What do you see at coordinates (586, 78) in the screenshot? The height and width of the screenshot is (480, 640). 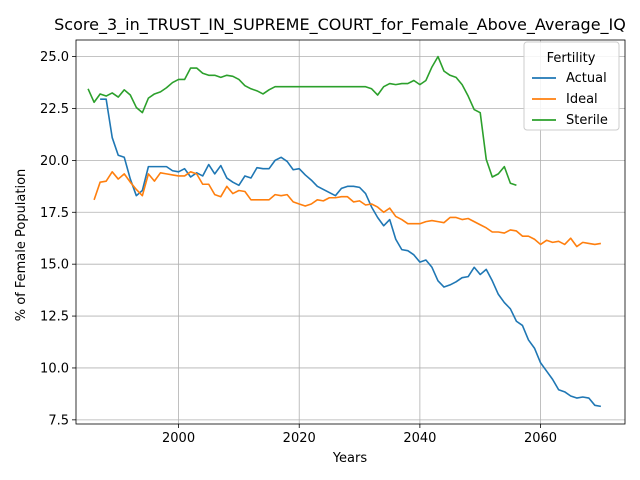 I see `legend-label: Actual` at bounding box center [586, 78].